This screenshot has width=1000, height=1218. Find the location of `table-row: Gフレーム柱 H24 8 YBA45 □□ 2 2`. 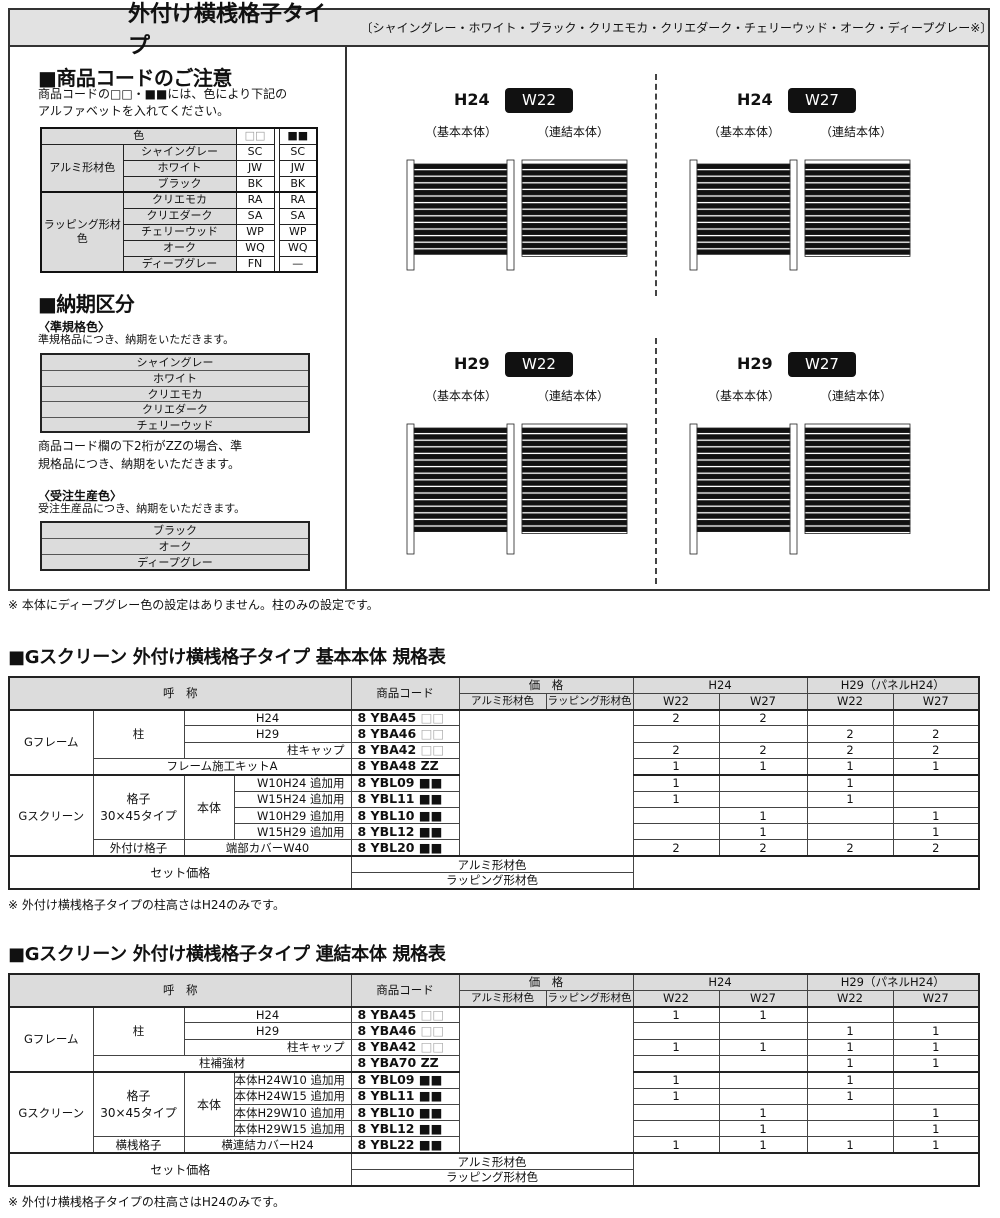

table-row: Gフレーム柱 H24 8 YBA45 □□ 2 2 is located at coordinates (494, 782).